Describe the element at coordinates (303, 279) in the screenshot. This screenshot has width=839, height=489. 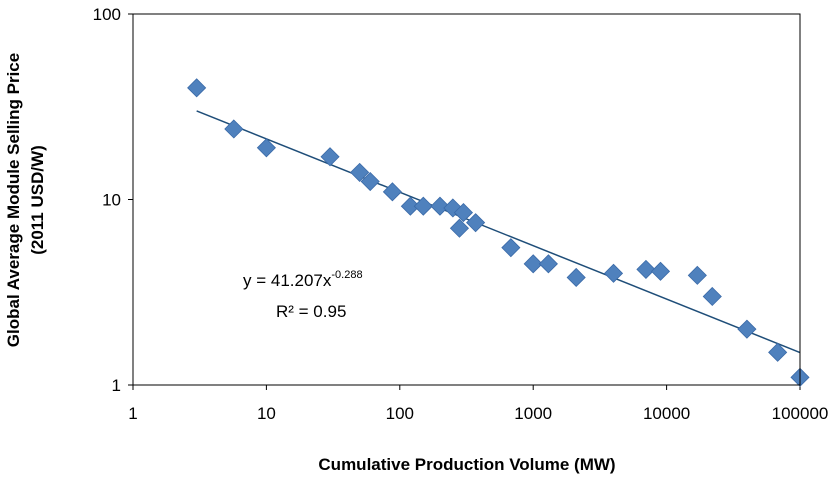
I see `trendline-equation: y = 41.207x-0.288` at that location.